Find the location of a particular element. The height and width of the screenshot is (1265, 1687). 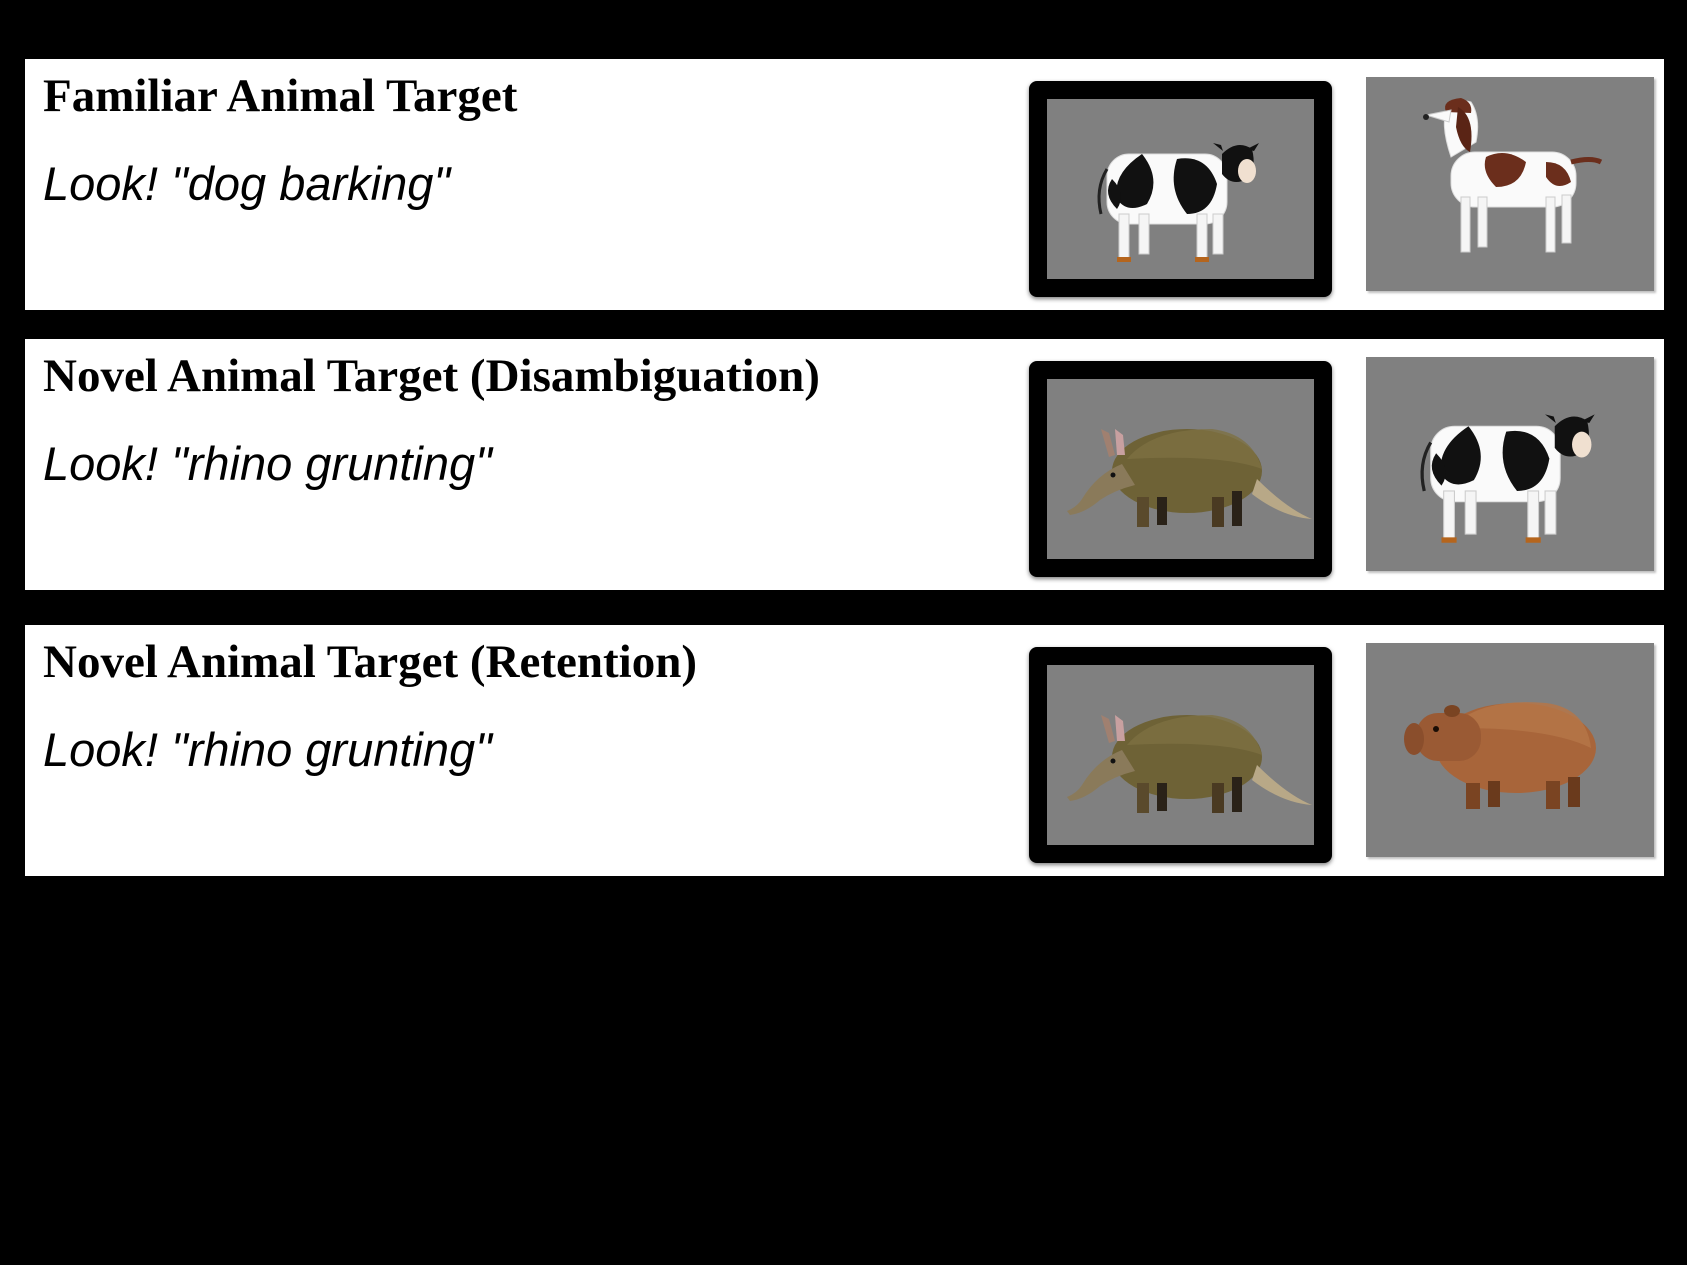

trial-title: Familiar Animal Target is located at coordinates (280, 96).